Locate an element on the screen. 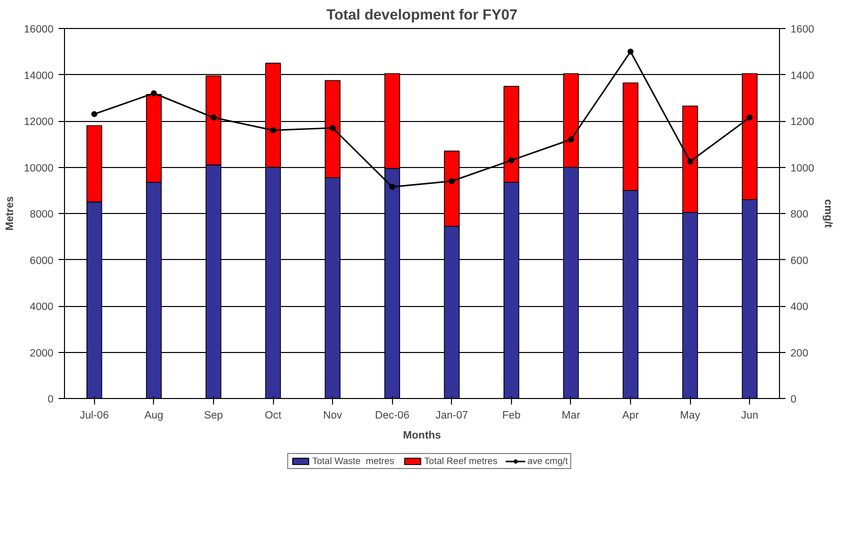 The image size is (852, 543). x-tick-label: Jul-06 is located at coordinates (94, 416).